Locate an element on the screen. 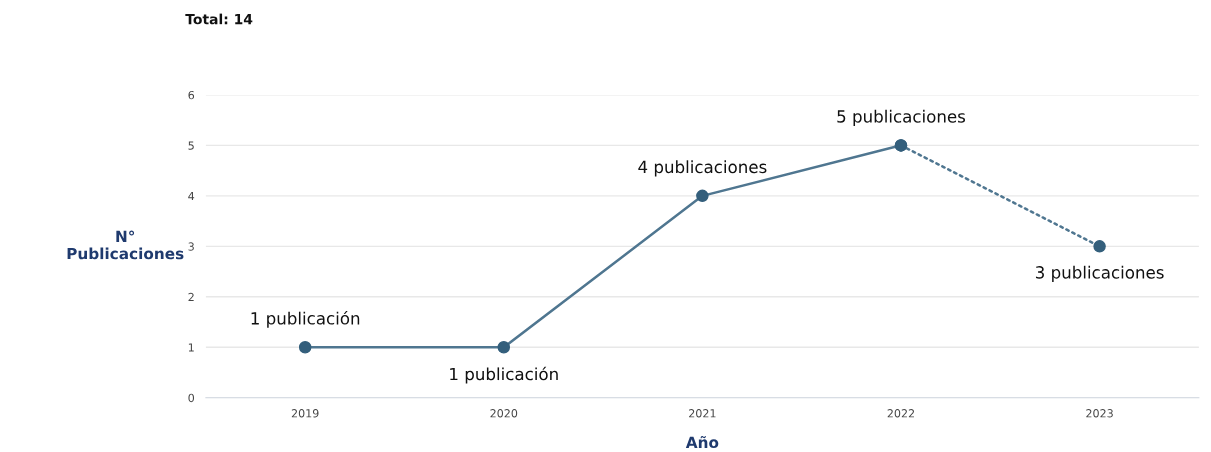 The image size is (1211, 452). x-tick-label: 2023 is located at coordinates (1099, 413).